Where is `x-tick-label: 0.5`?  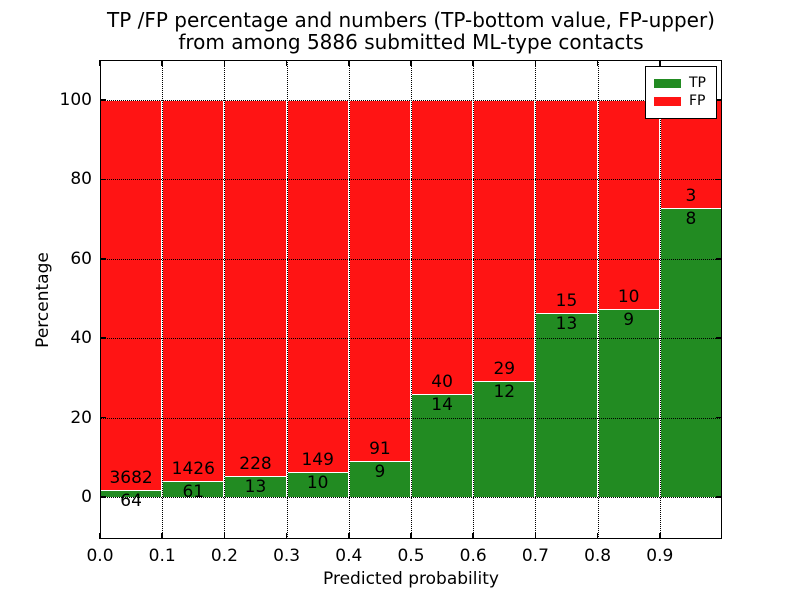
x-tick-label: 0.5 is located at coordinates (411, 556).